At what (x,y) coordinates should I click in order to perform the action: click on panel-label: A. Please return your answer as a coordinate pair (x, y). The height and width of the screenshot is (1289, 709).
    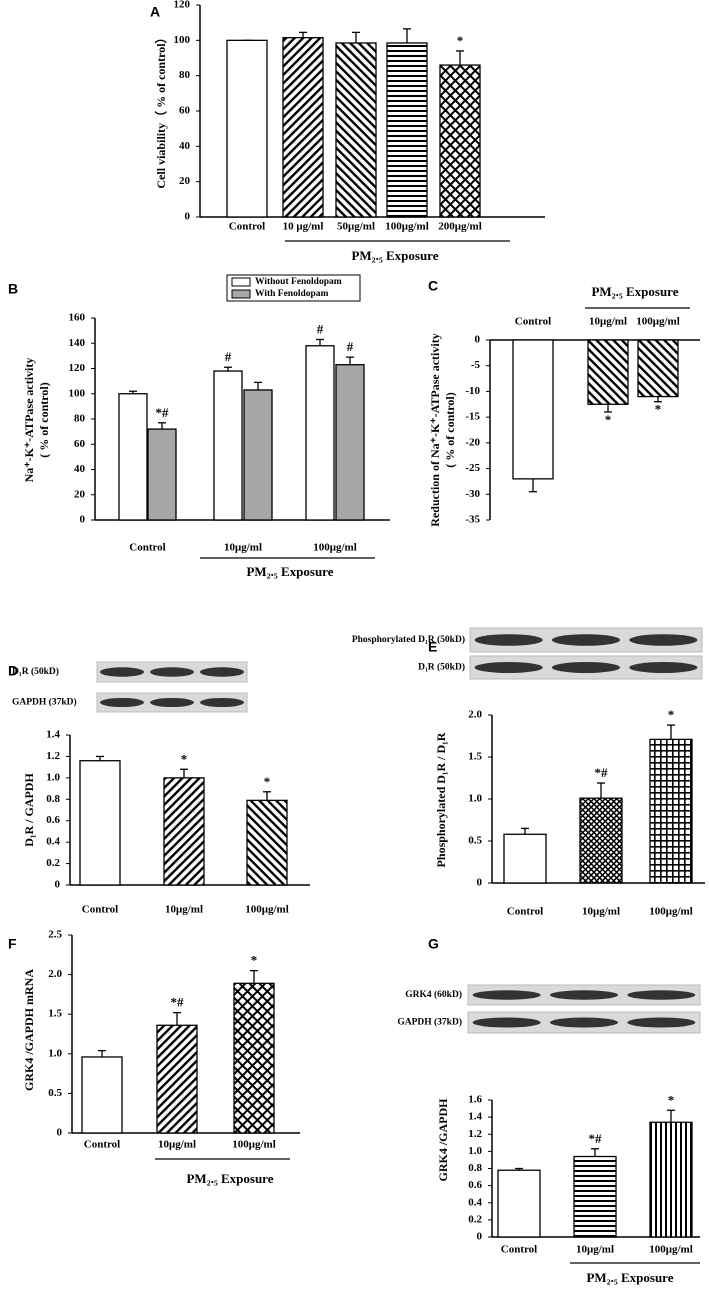
    Looking at the image, I should click on (155, 12).